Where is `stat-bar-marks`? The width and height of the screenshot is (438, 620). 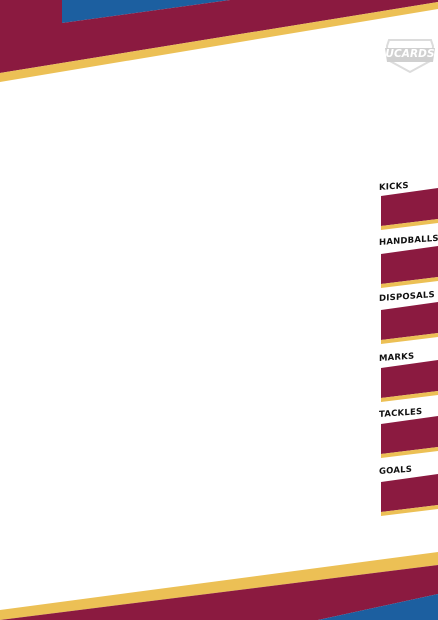
stat-bar-marks is located at coordinates (409, 381).